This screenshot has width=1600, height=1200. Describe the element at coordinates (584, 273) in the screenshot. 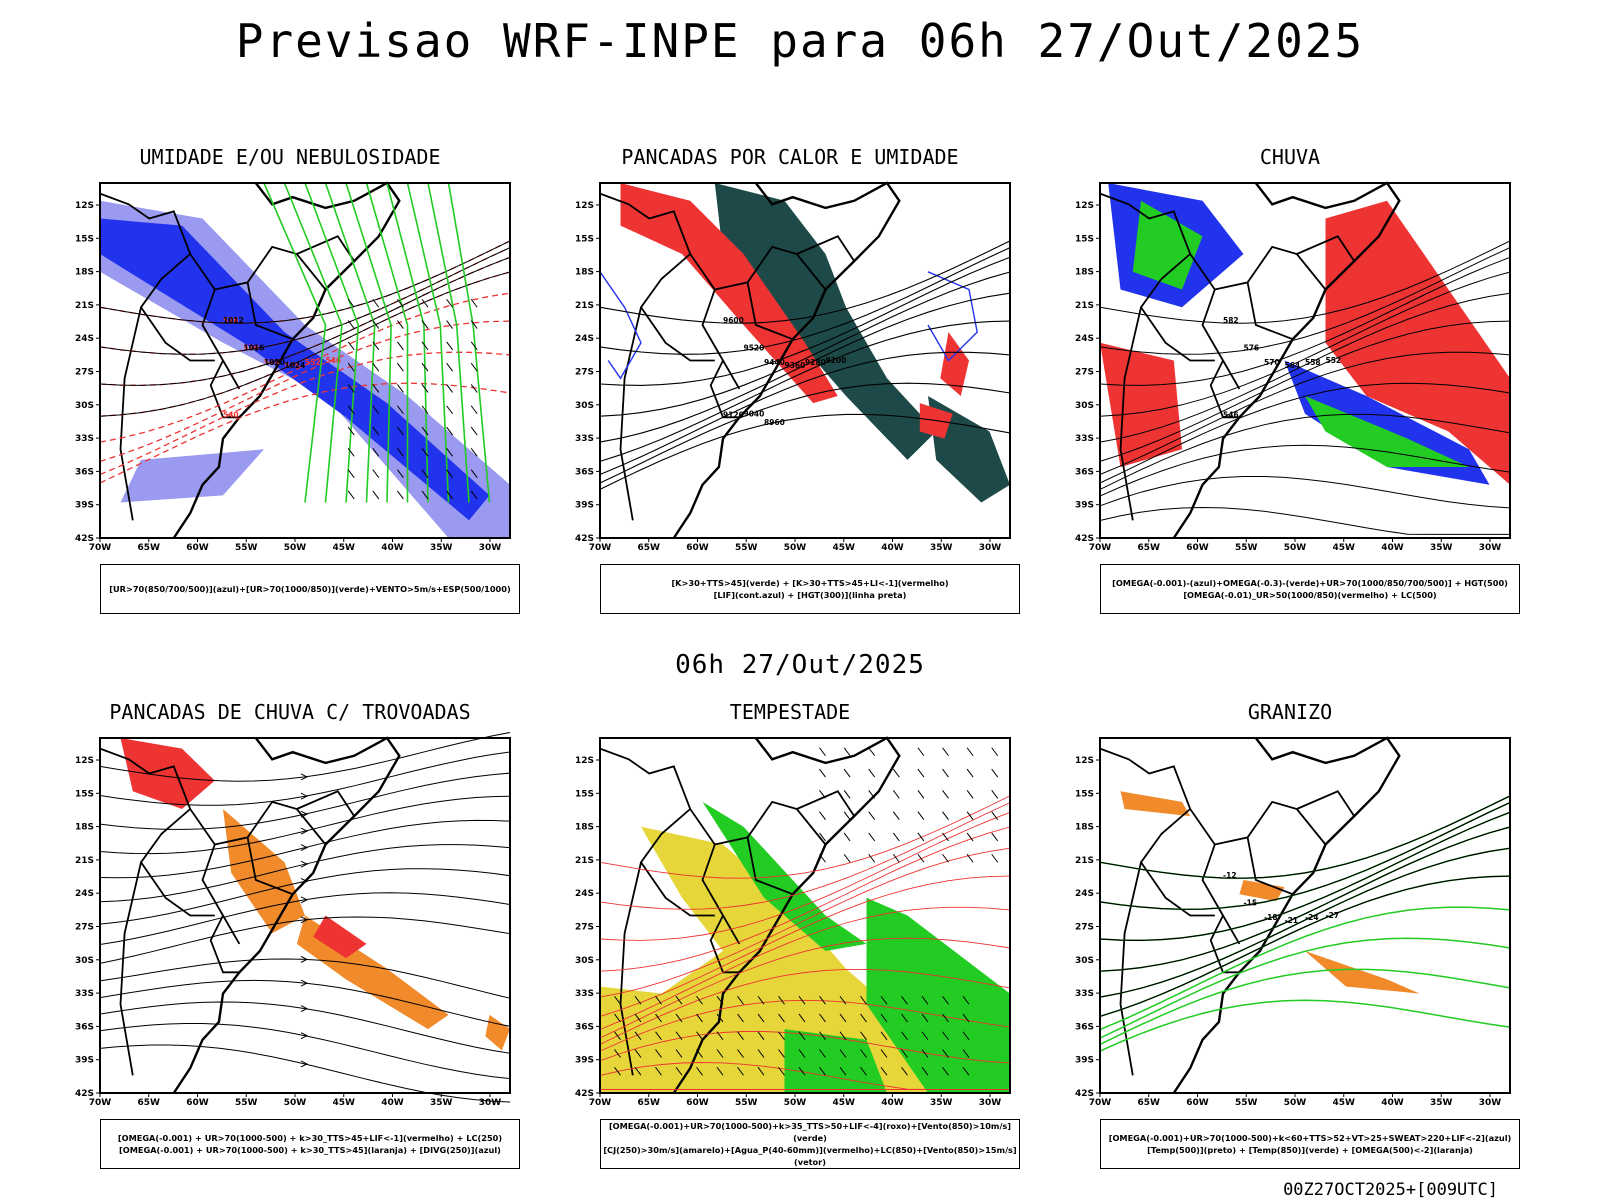

I see `lat-label: 18S` at that location.